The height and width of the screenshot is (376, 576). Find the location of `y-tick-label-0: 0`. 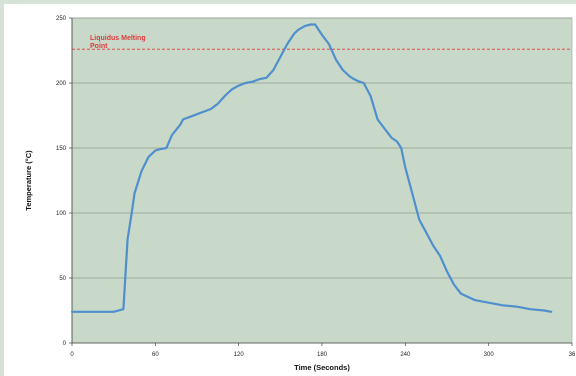

y-tick-label-0: 0 is located at coordinates (65, 344).